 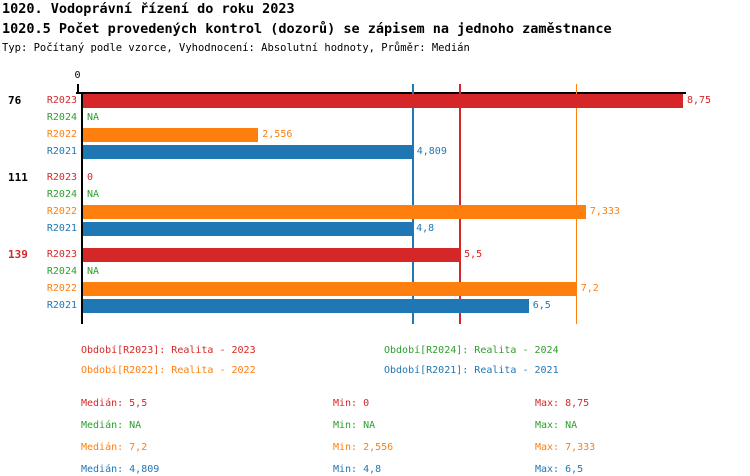 What do you see at coordinates (431, 151) in the screenshot?
I see `bar-value-label: 4,809` at bounding box center [431, 151].